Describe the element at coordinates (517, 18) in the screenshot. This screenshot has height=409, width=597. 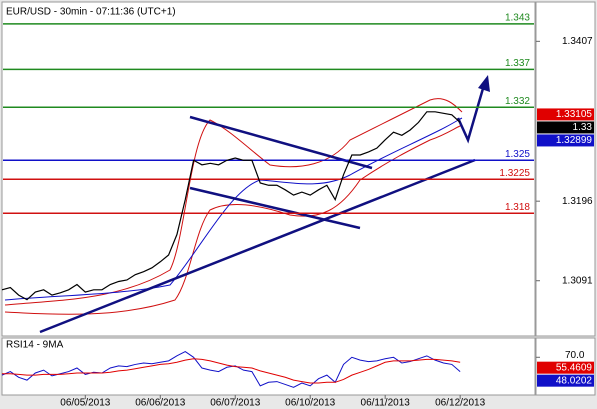
I see `level-label: 1.343` at that location.